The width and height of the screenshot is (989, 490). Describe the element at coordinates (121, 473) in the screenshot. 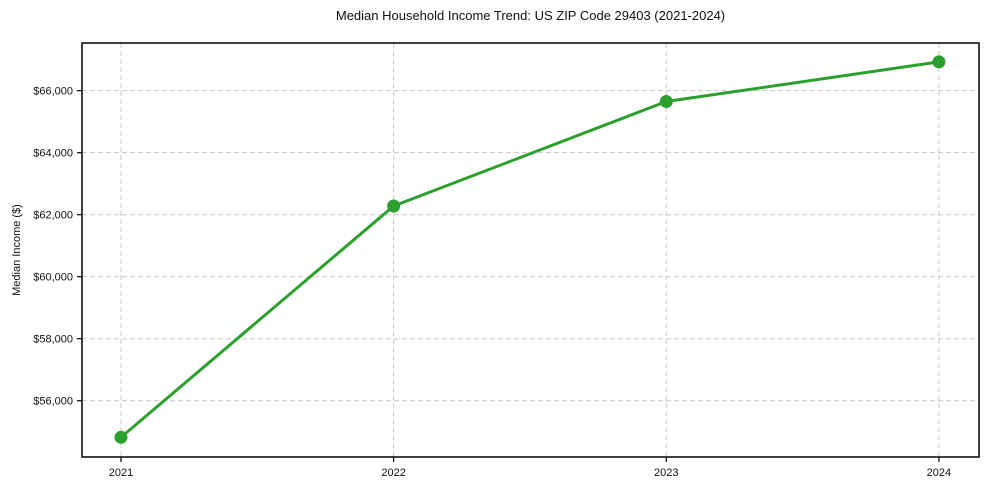

I see `x-tick-label: 2021` at that location.